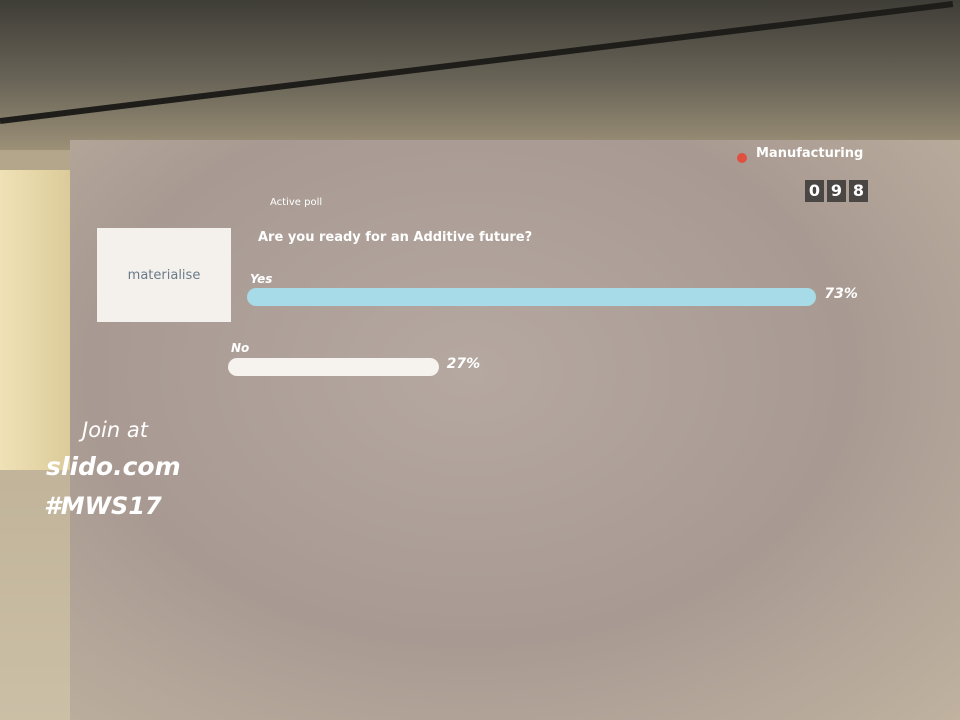  I want to click on poll-status: Active poll, so click(296, 202).